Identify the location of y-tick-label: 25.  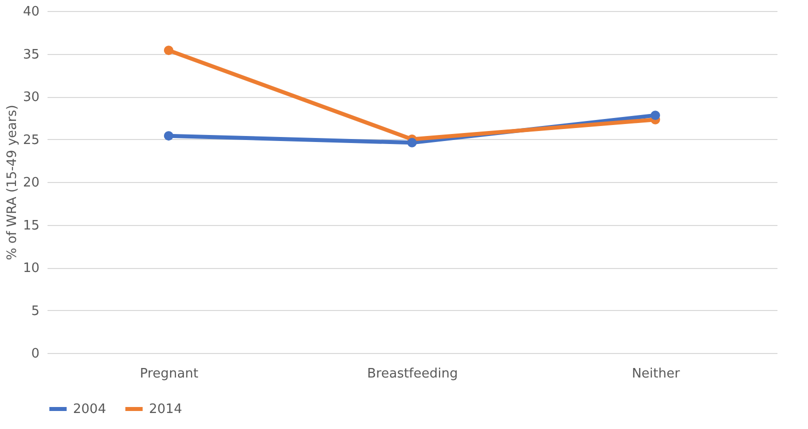
(31, 140).